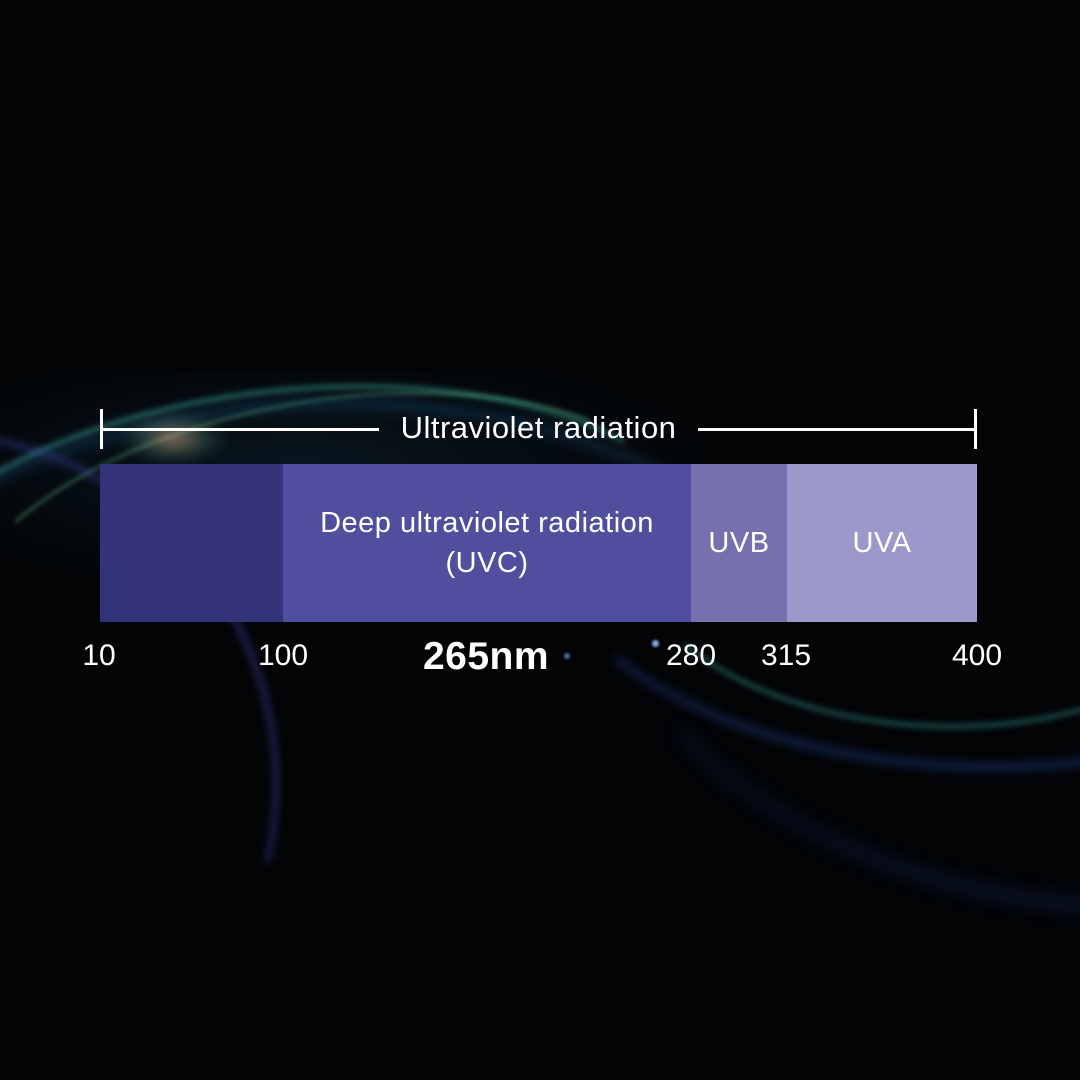 The image size is (1080, 1080). I want to click on segment-uvb-label: UVB, so click(739, 543).